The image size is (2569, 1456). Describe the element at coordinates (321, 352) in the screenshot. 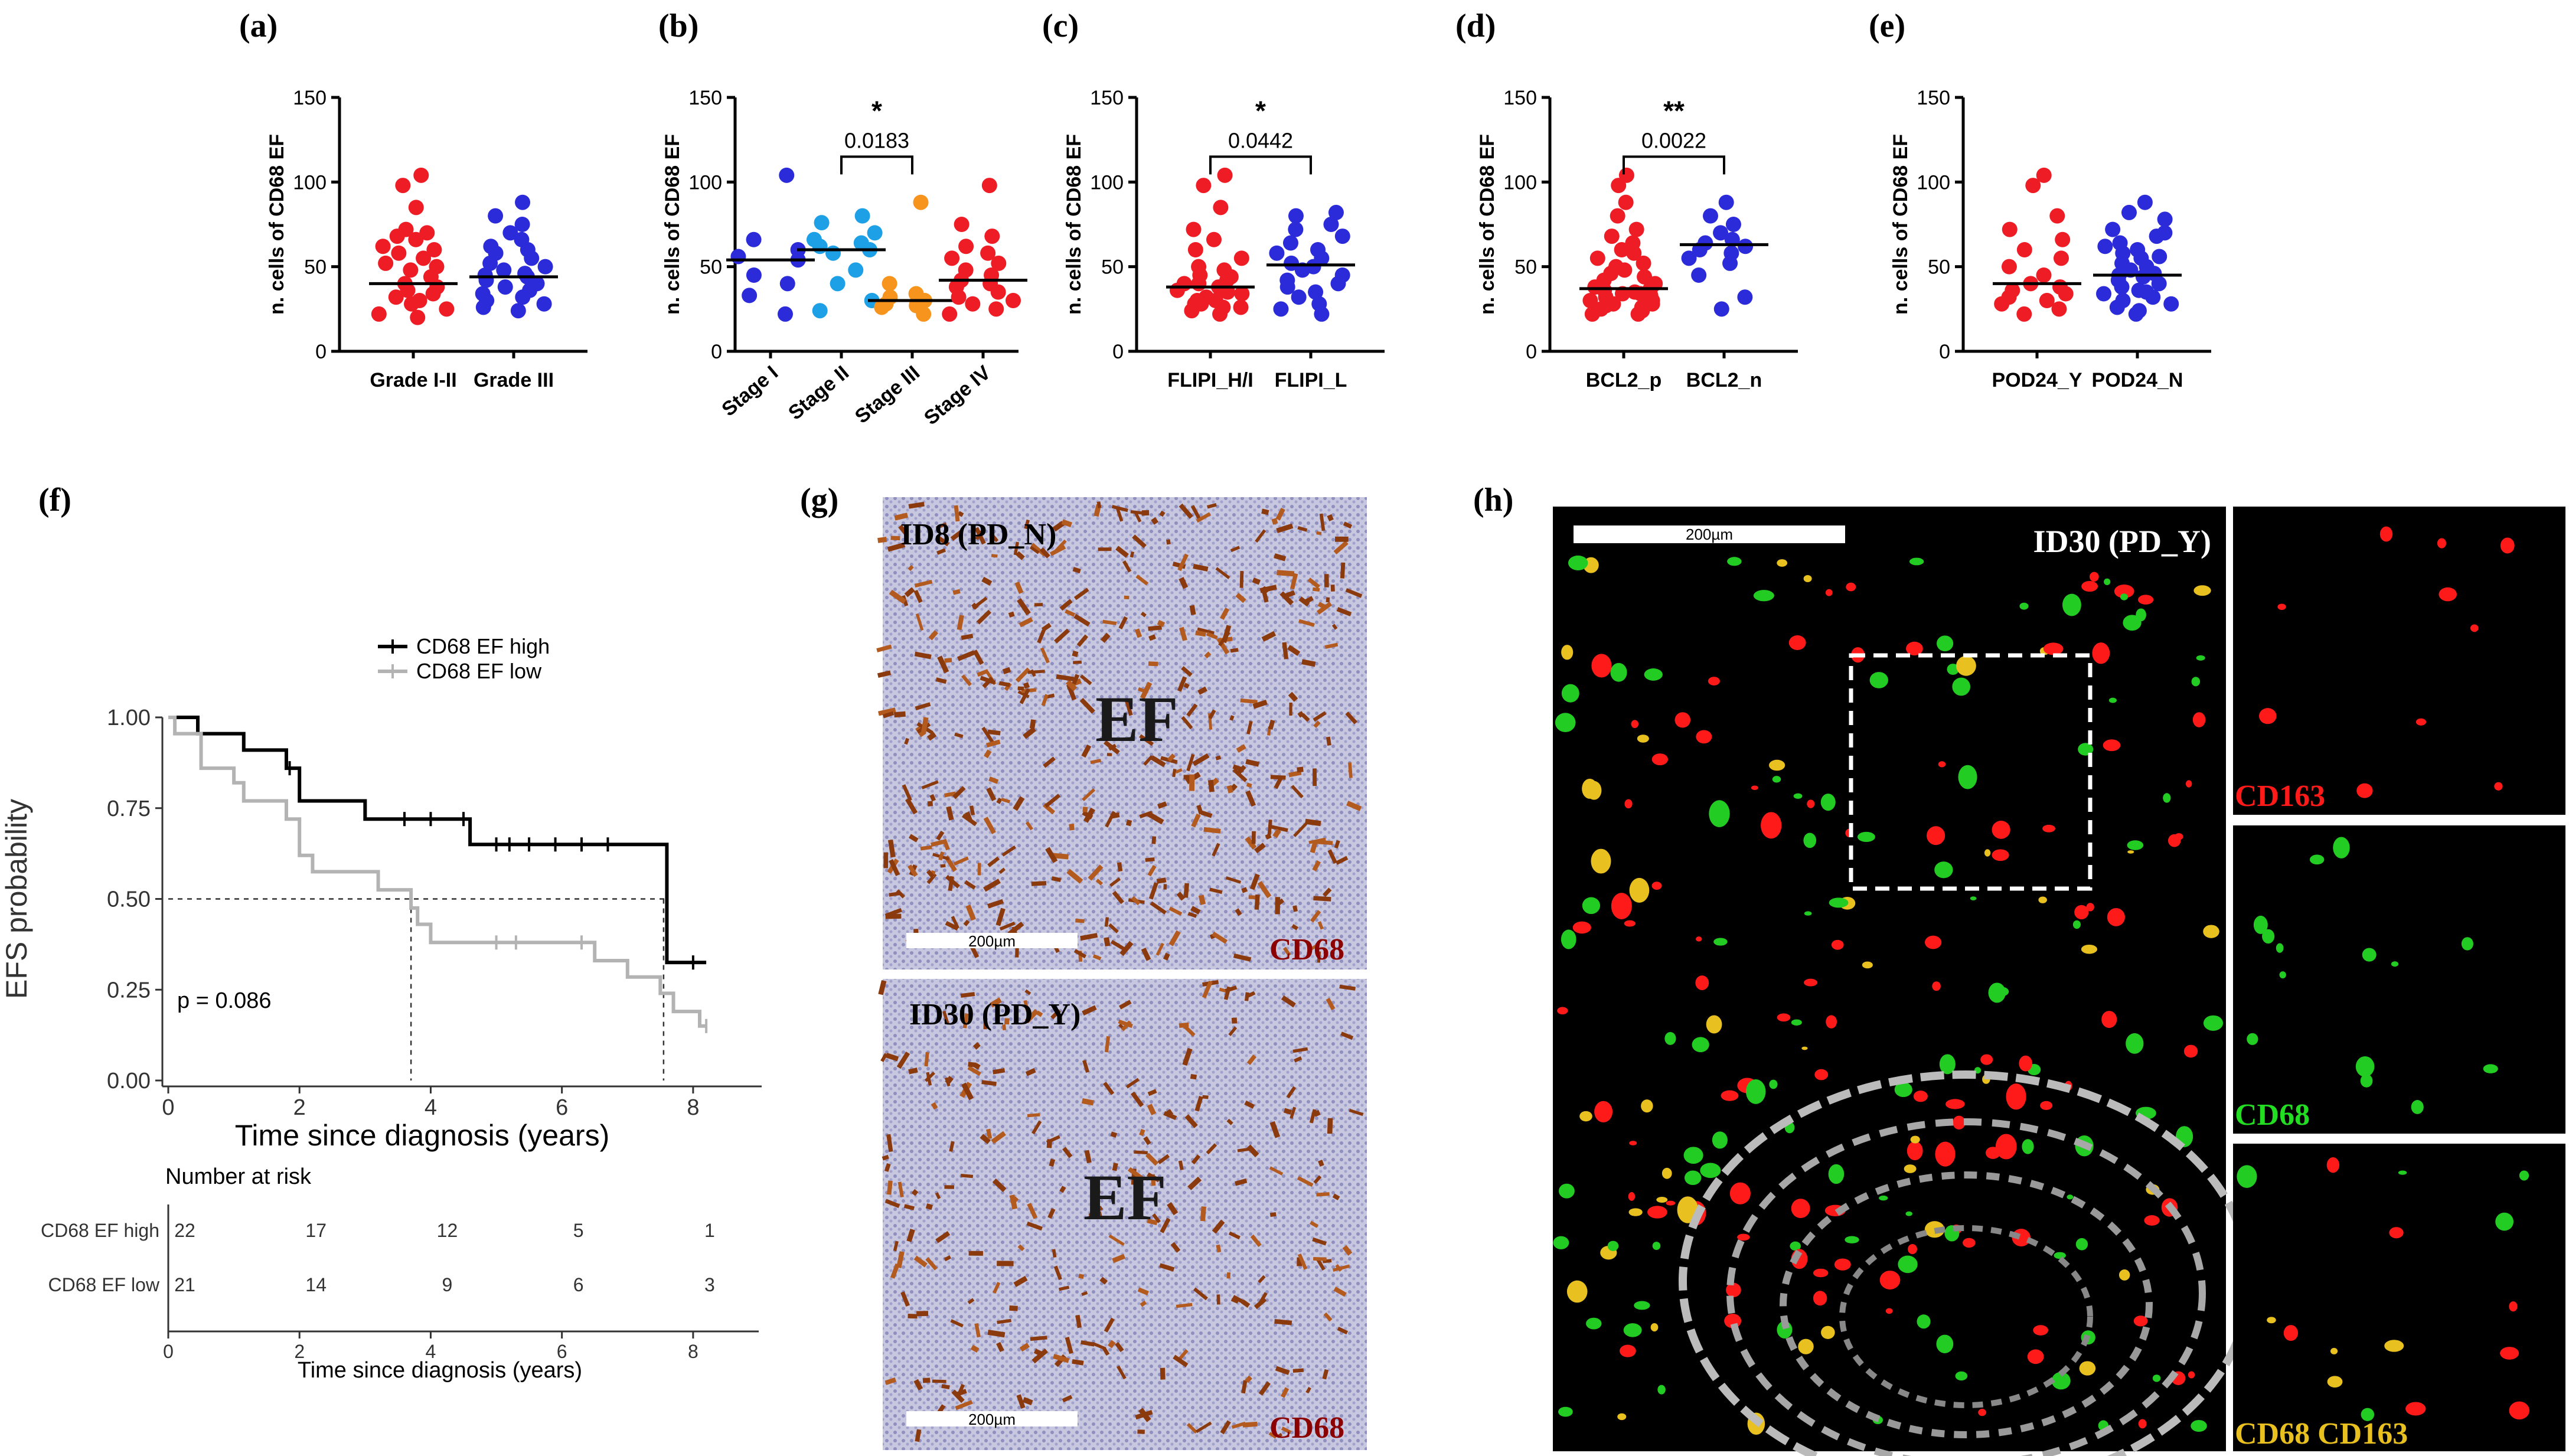

I see `y-tick-label: 0` at that location.